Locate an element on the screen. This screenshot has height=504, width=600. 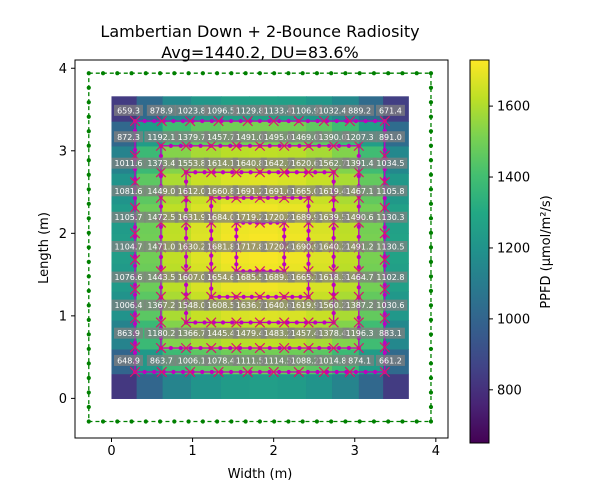
value-label: 1660.8 is located at coordinates (221, 191).